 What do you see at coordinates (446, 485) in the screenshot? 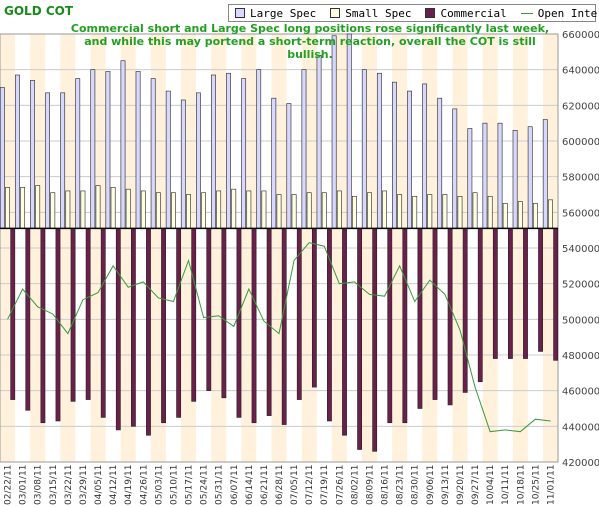
I see `x-tick-label: 09/13/11` at bounding box center [446, 485].